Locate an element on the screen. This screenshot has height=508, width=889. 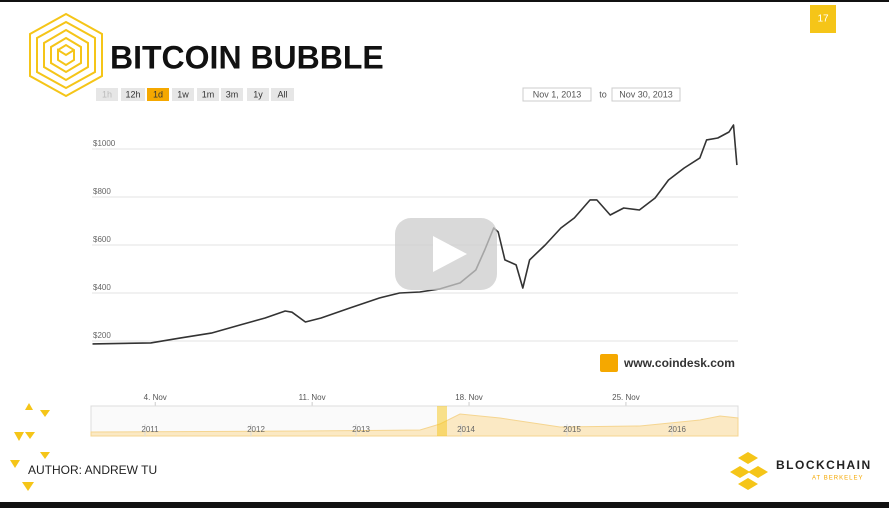
range-button-label: 1h is located at coordinates (107, 94).